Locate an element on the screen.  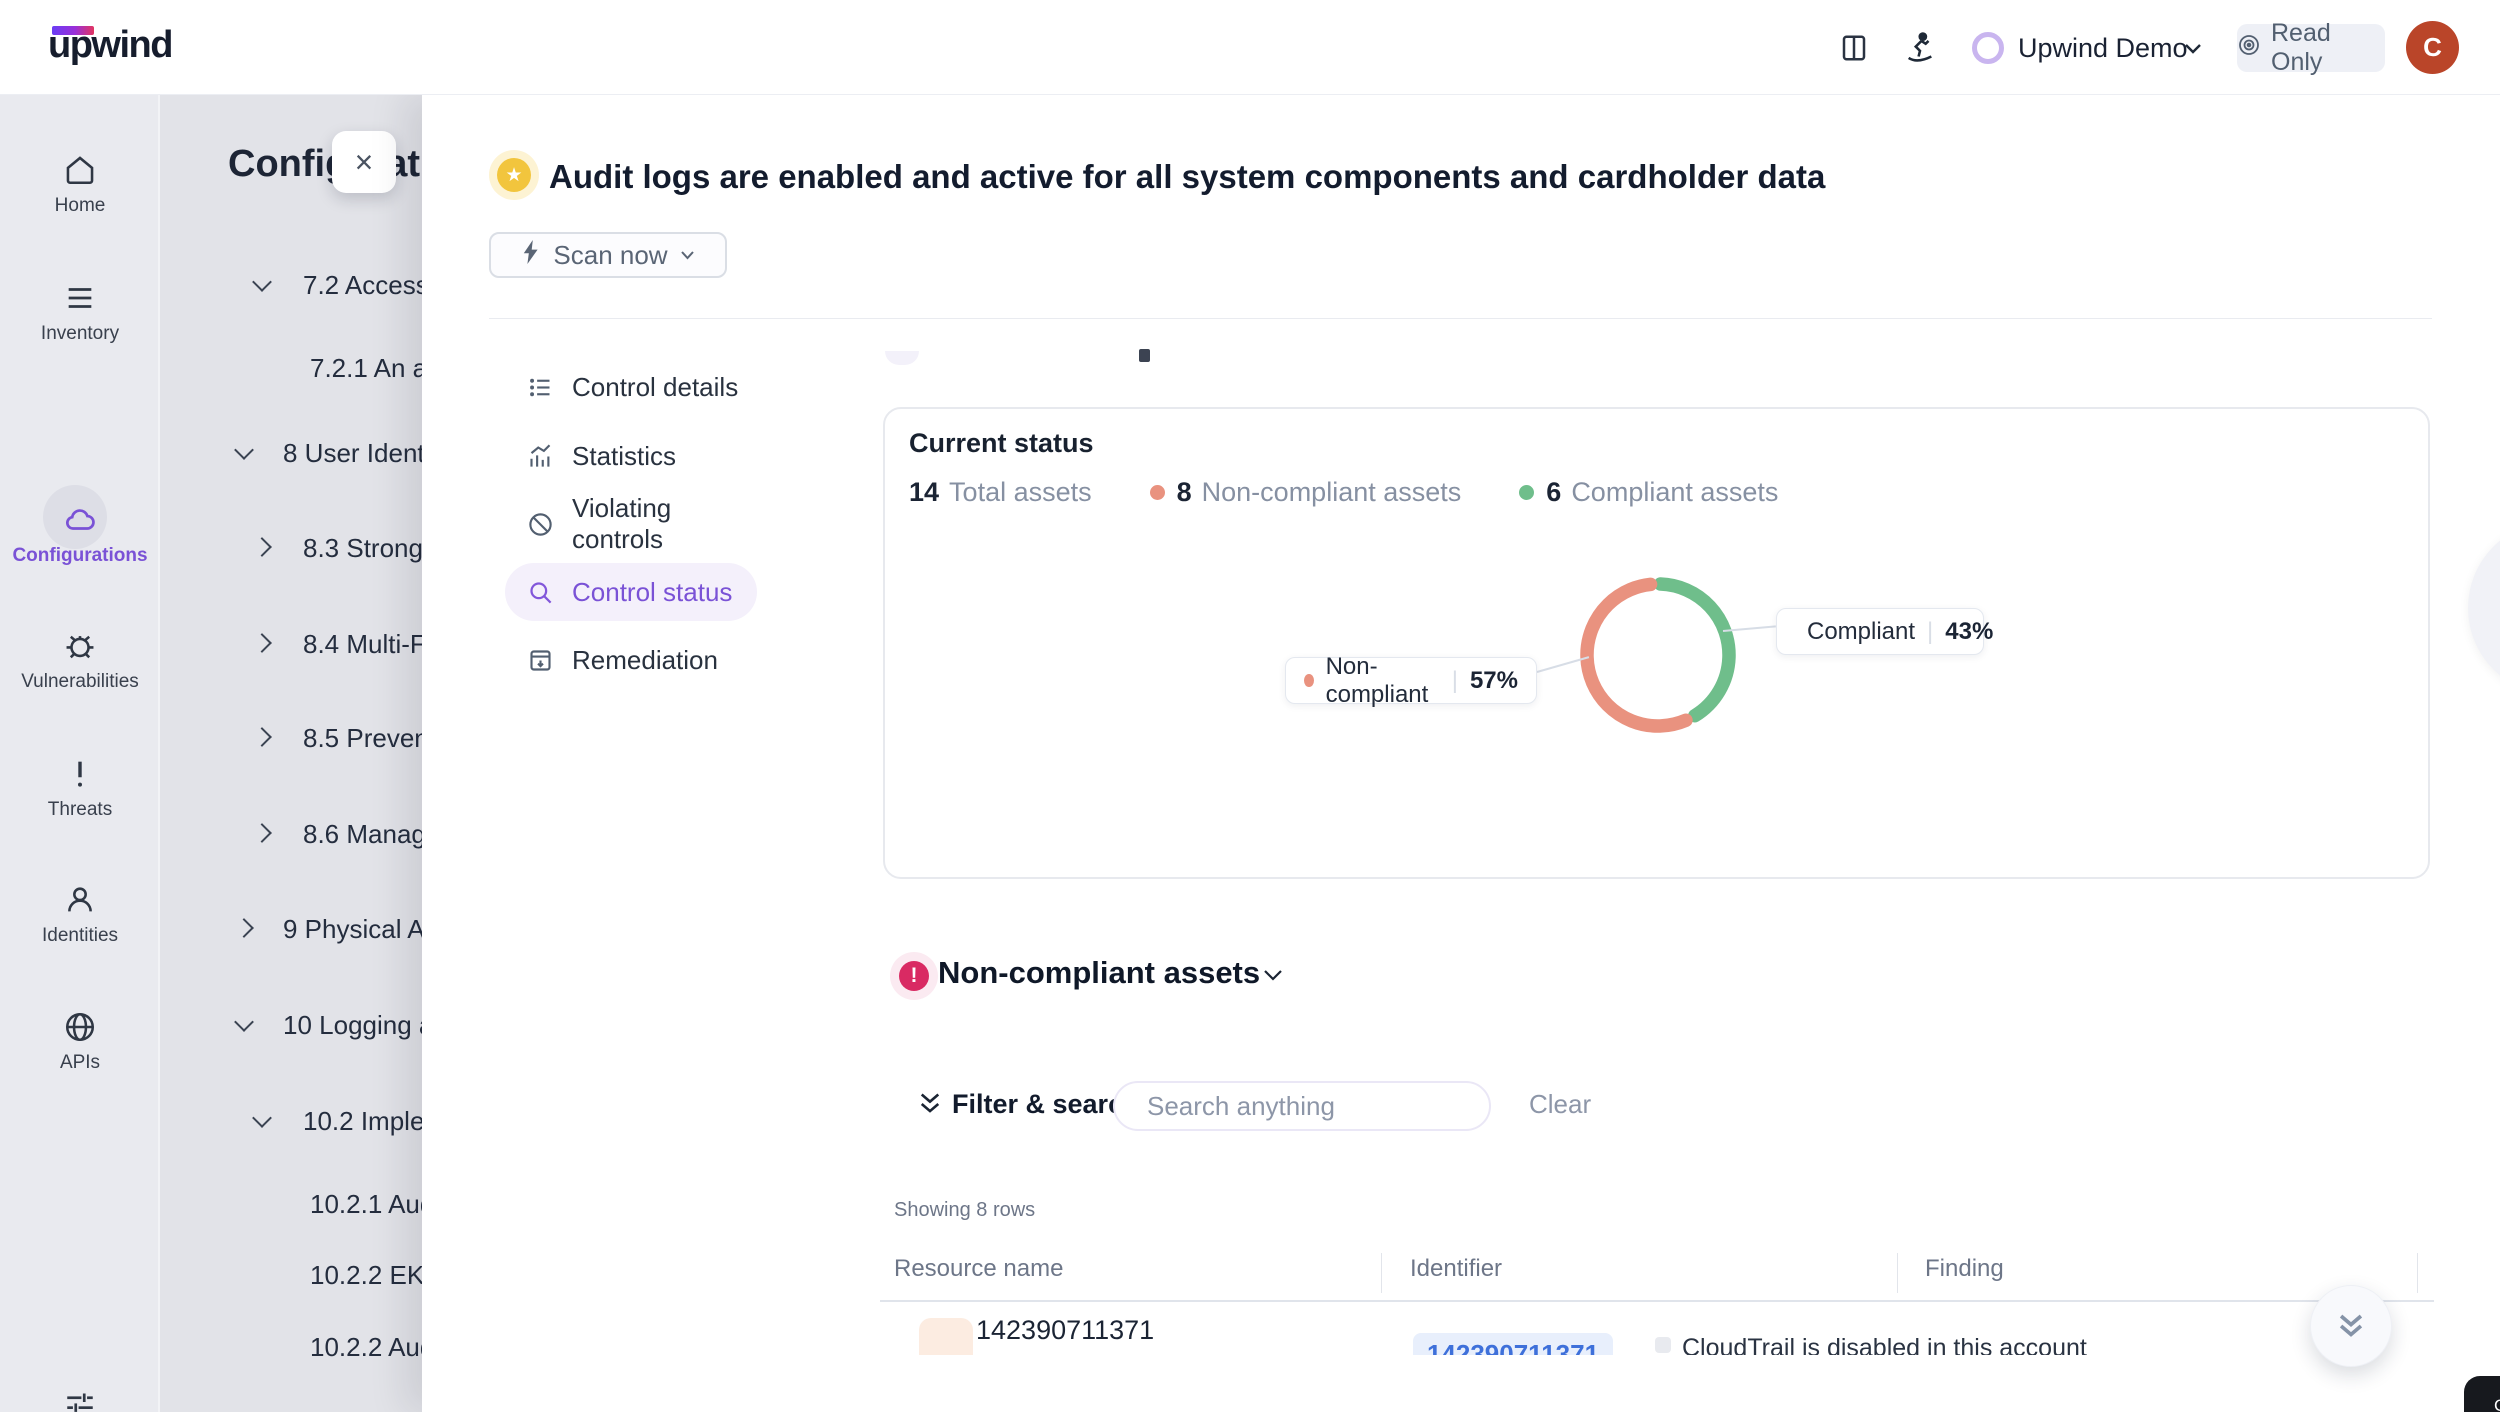
tree-item: 8.6 Manage is located at coordinates (362, 834).